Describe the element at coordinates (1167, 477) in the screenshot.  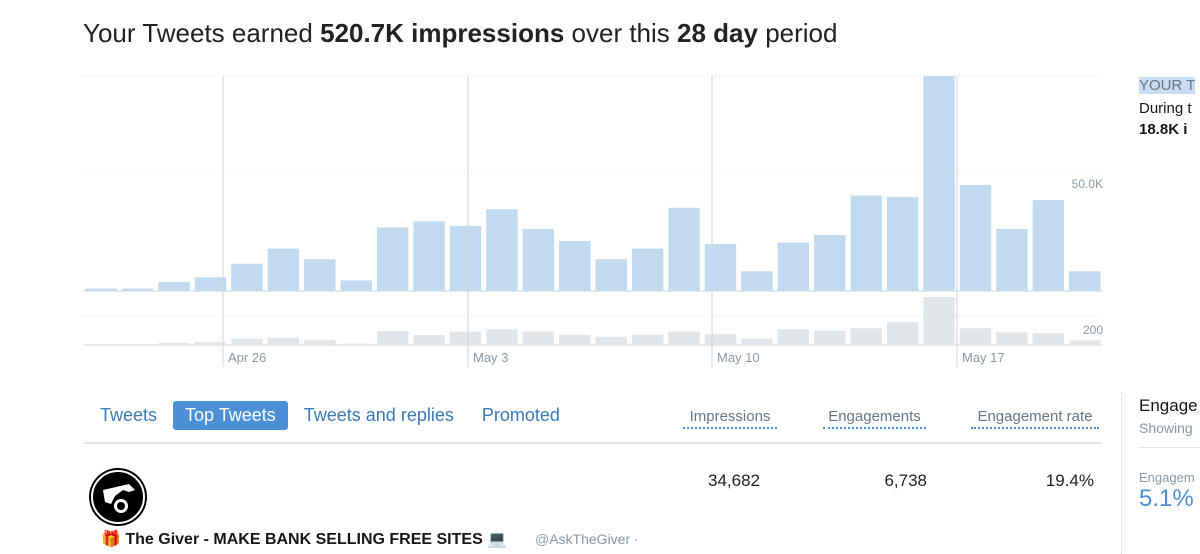
I see `right-panel-engagement-label: Engagem` at that location.